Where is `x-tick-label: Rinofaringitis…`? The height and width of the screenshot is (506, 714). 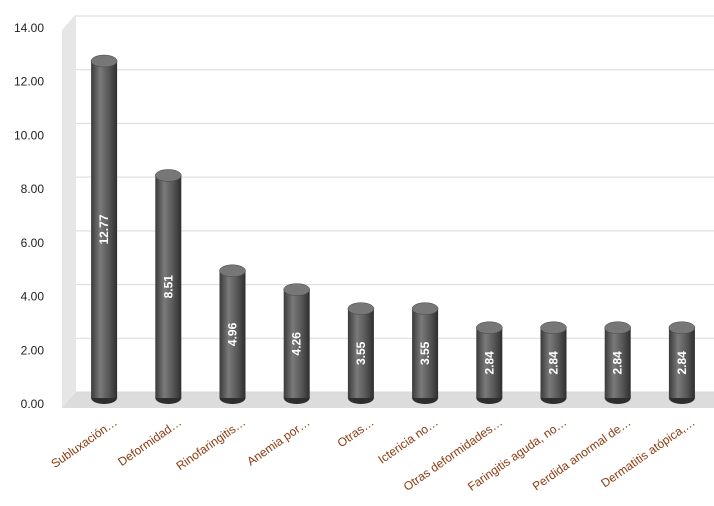 x-tick-label: Rinofaringitis… is located at coordinates (211, 444).